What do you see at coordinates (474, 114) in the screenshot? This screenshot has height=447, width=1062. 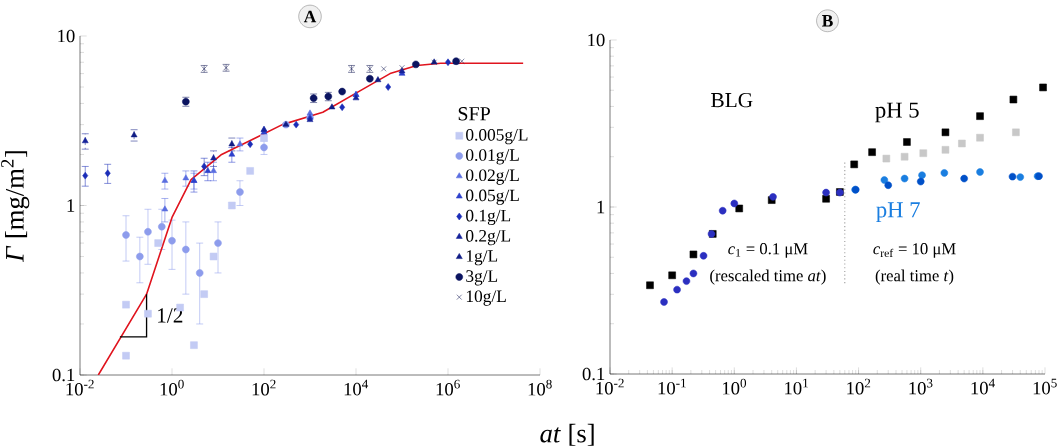 I see `legend-title: SFP` at bounding box center [474, 114].